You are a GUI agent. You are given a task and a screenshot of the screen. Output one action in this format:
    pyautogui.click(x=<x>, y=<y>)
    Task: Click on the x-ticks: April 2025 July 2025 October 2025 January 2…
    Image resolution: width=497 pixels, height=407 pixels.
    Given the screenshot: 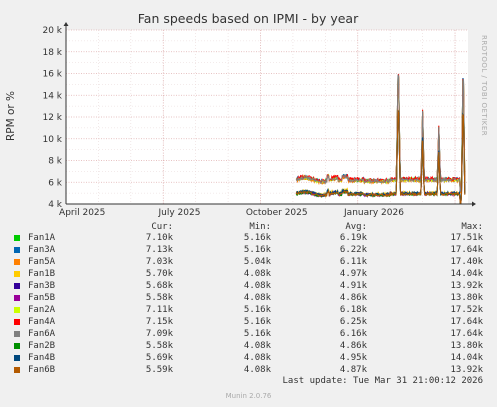 What is the action you would take?
    pyautogui.click(x=231, y=213)
    